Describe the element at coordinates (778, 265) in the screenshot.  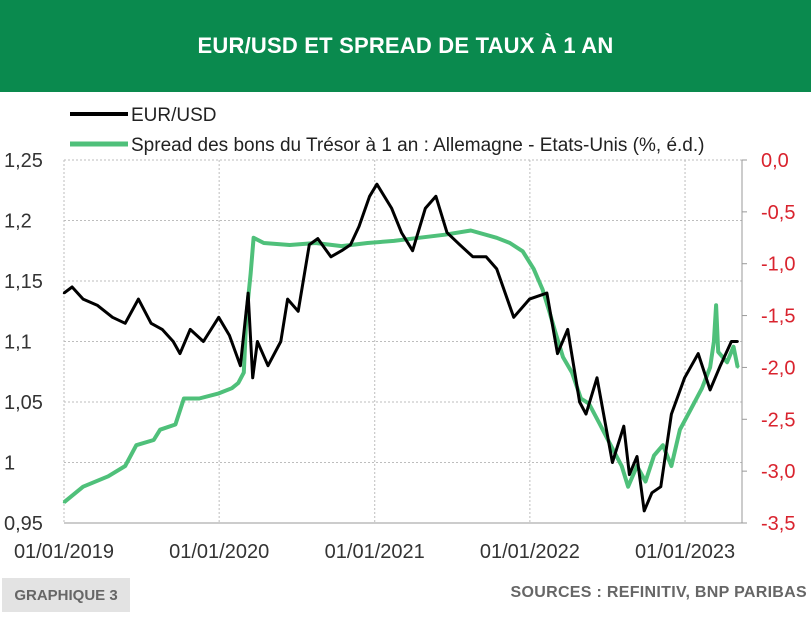
I see `y-right-tick-label: -1,0` at that location.